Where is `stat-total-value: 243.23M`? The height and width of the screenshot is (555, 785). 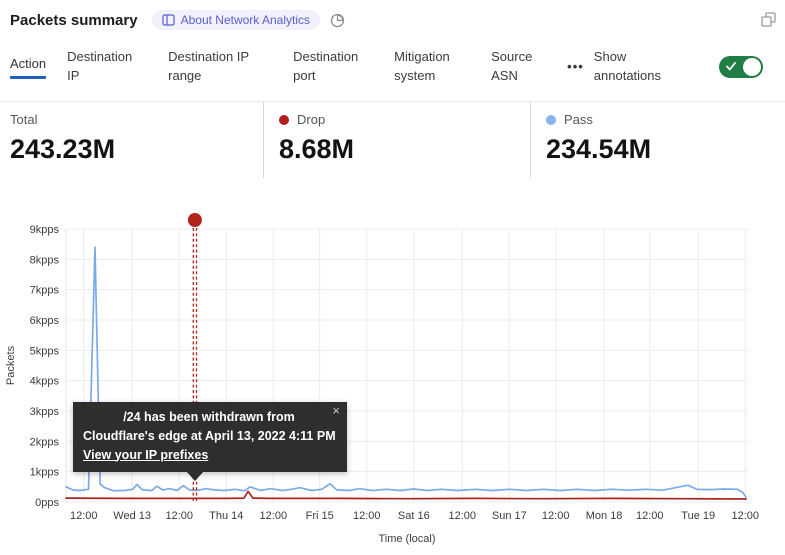
stat-total-value: 243.23M is located at coordinates (63, 149).